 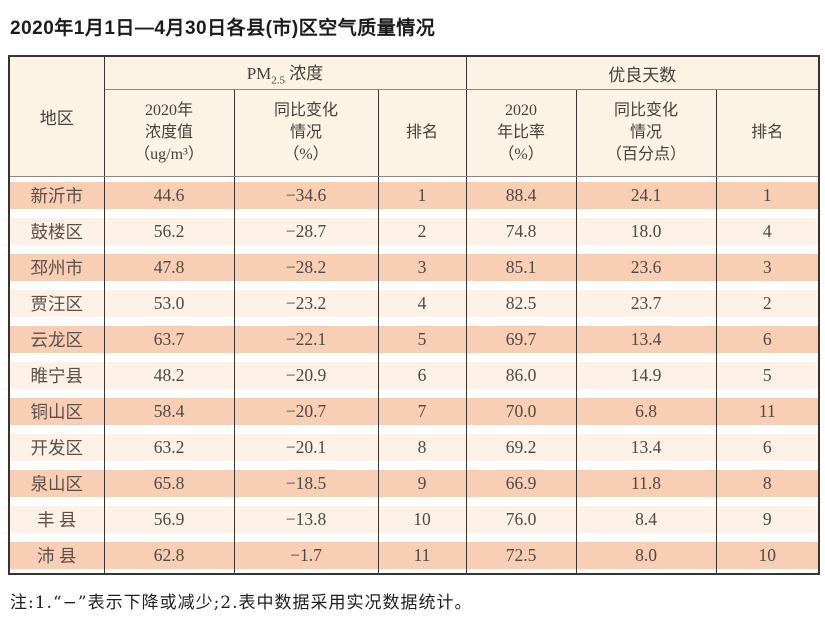 What do you see at coordinates (521, 194) in the screenshot?
I see `ratio-cell: 88.4` at bounding box center [521, 194].